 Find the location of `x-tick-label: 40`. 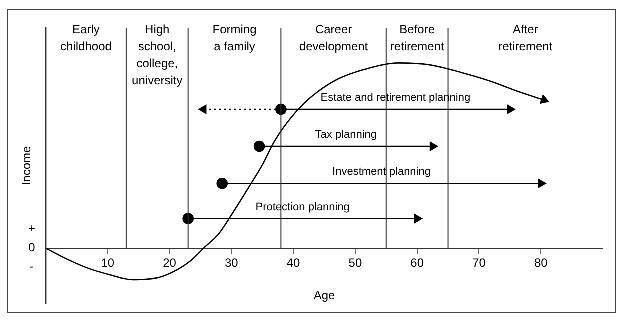

x-tick-label: 40 is located at coordinates (293, 263).